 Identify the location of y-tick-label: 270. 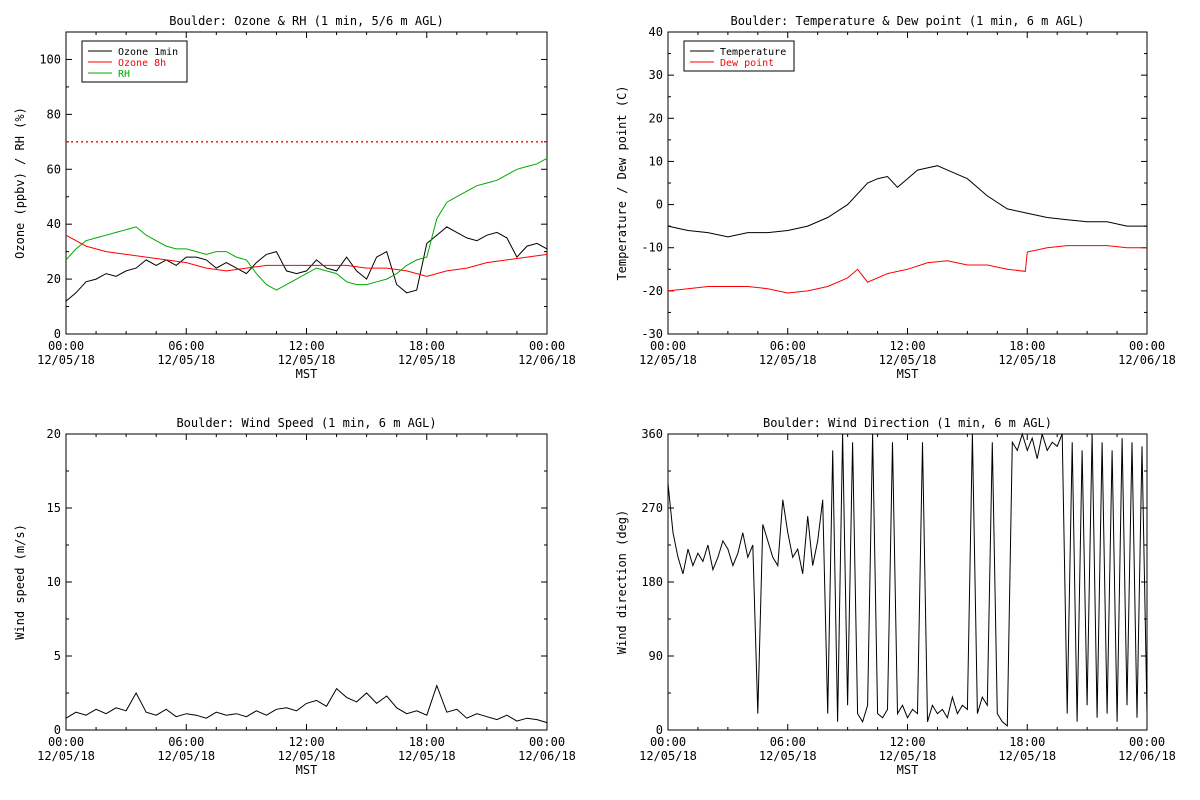
(652, 508).